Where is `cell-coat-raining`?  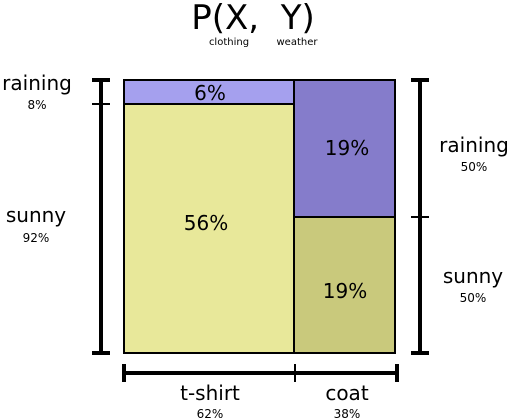
cell-coat-raining is located at coordinates (344, 148).